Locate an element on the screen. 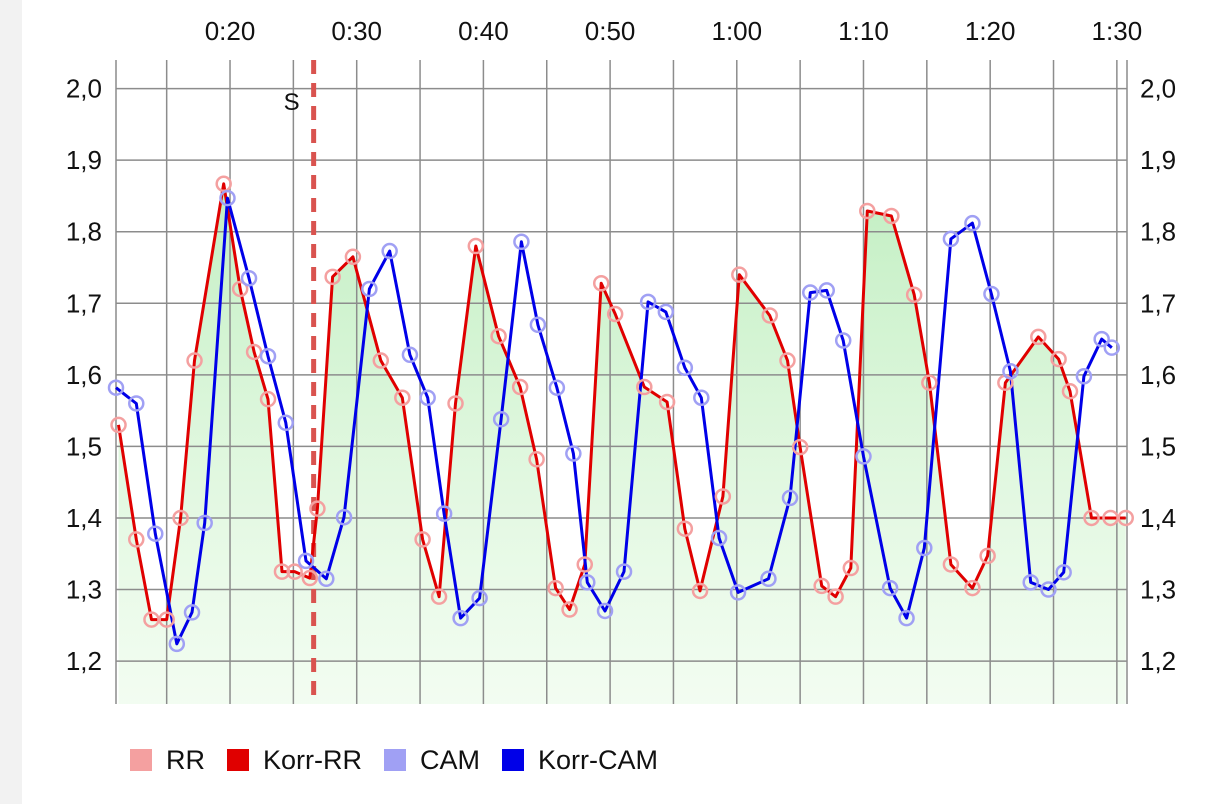  y-tick-label-right-8: 2,0 is located at coordinates (1158, 89).